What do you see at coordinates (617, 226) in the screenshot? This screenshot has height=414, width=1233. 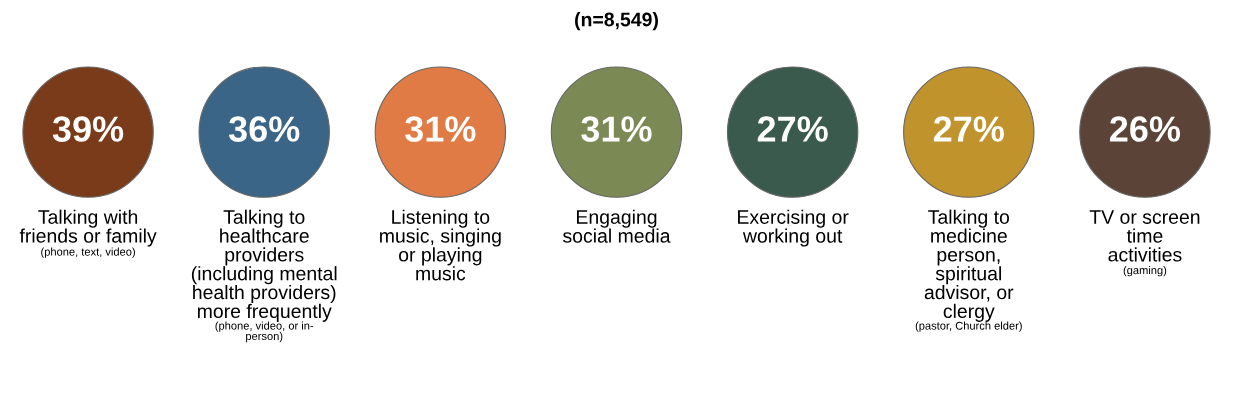 I see `category-label: Engaging social media` at bounding box center [617, 226].